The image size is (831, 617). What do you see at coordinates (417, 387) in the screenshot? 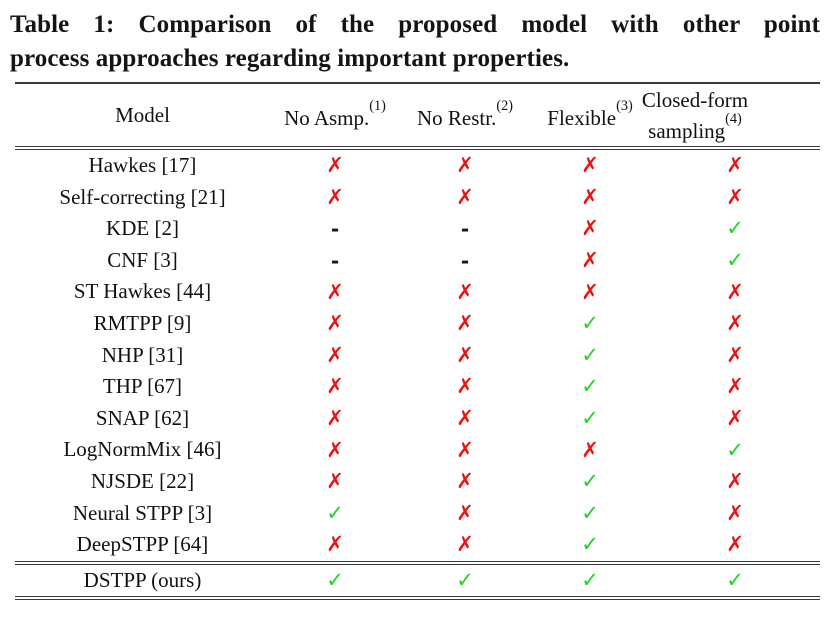
I see `table-row-thp: THP [67] ✗ ✗ ✓ ✗` at bounding box center [417, 387].